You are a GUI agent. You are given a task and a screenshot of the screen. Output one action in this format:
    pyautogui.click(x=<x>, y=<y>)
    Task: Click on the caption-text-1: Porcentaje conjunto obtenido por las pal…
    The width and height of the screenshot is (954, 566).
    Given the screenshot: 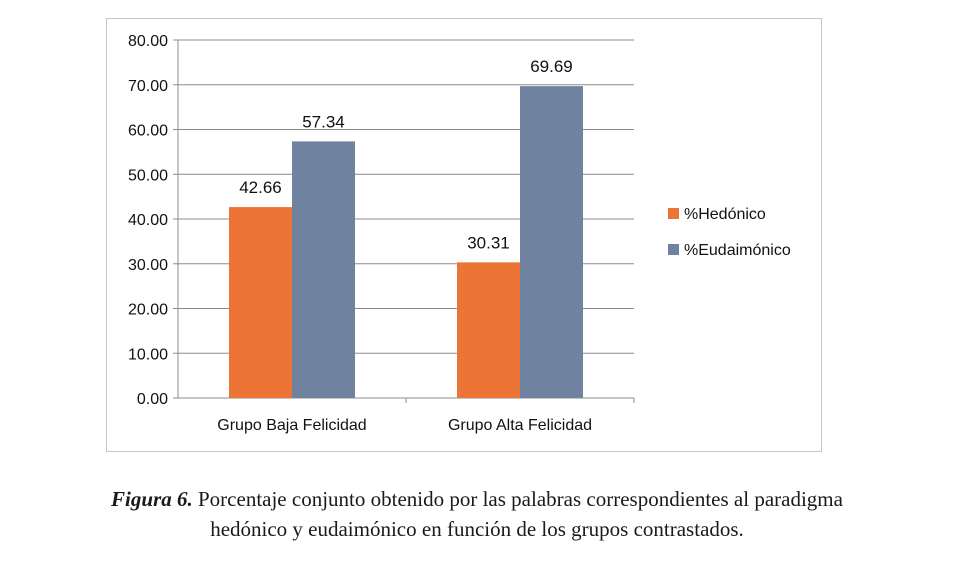 What is the action you would take?
    pyautogui.click(x=520, y=499)
    